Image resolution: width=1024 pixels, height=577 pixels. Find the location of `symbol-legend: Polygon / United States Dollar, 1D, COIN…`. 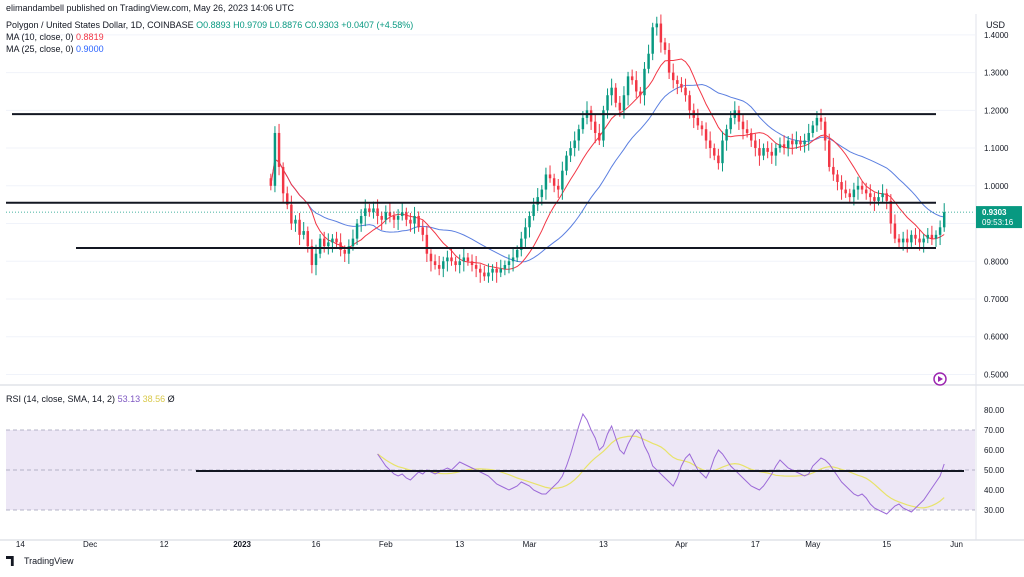

symbol-legend: Polygon / United States Dollar, 1D, COIN… is located at coordinates (209, 25).